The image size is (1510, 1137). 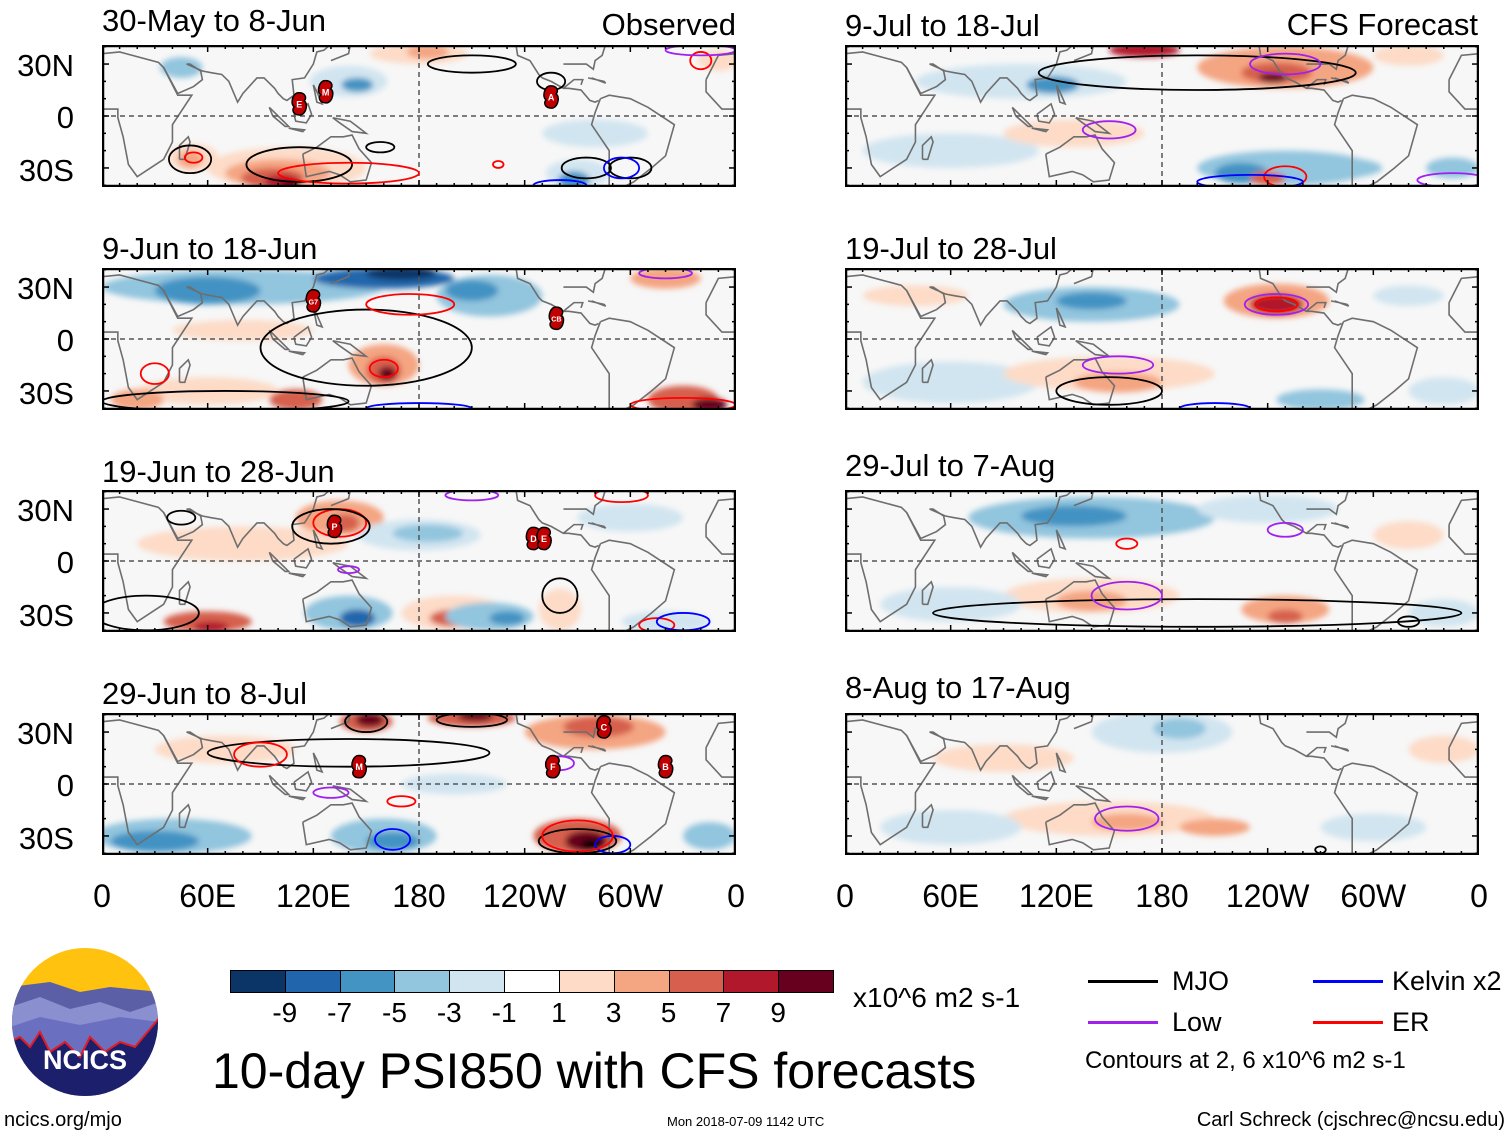 I want to click on tropical-storm-icon: M, so click(x=359, y=766).